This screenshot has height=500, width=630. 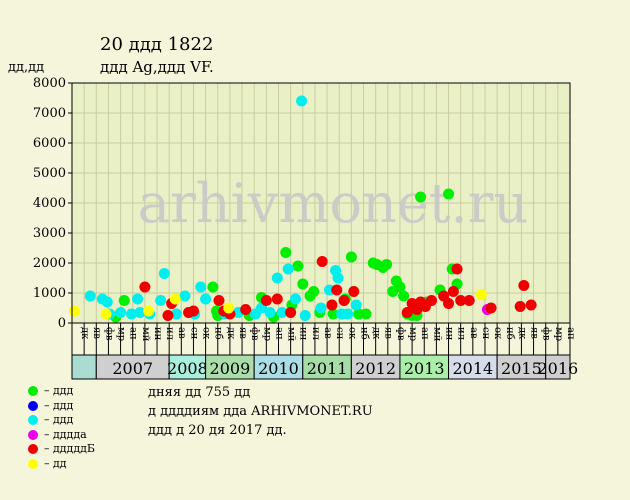 I want to click on y-tick-label: 6000, so click(x=49, y=143).